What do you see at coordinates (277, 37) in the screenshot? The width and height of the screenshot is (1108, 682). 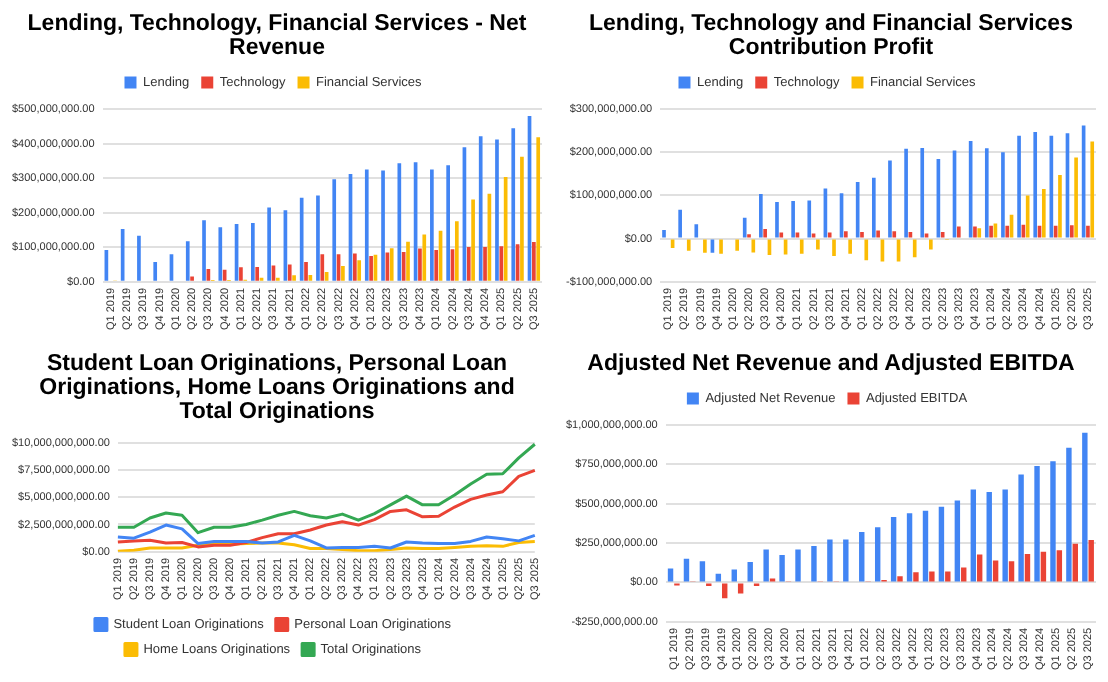 I see `chart-title: Lending, Technology, Financial Services - Net Revenue` at bounding box center [277, 37].